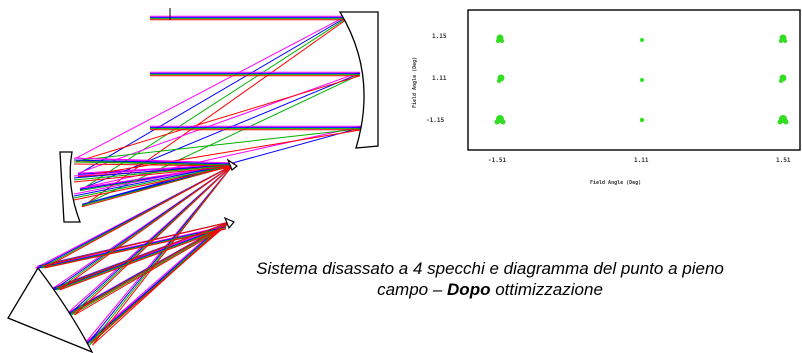 Image resolution: width=802 pixels, height=353 pixels. Describe the element at coordinates (783, 78) in the screenshot. I see `spot-middle-right` at that location.